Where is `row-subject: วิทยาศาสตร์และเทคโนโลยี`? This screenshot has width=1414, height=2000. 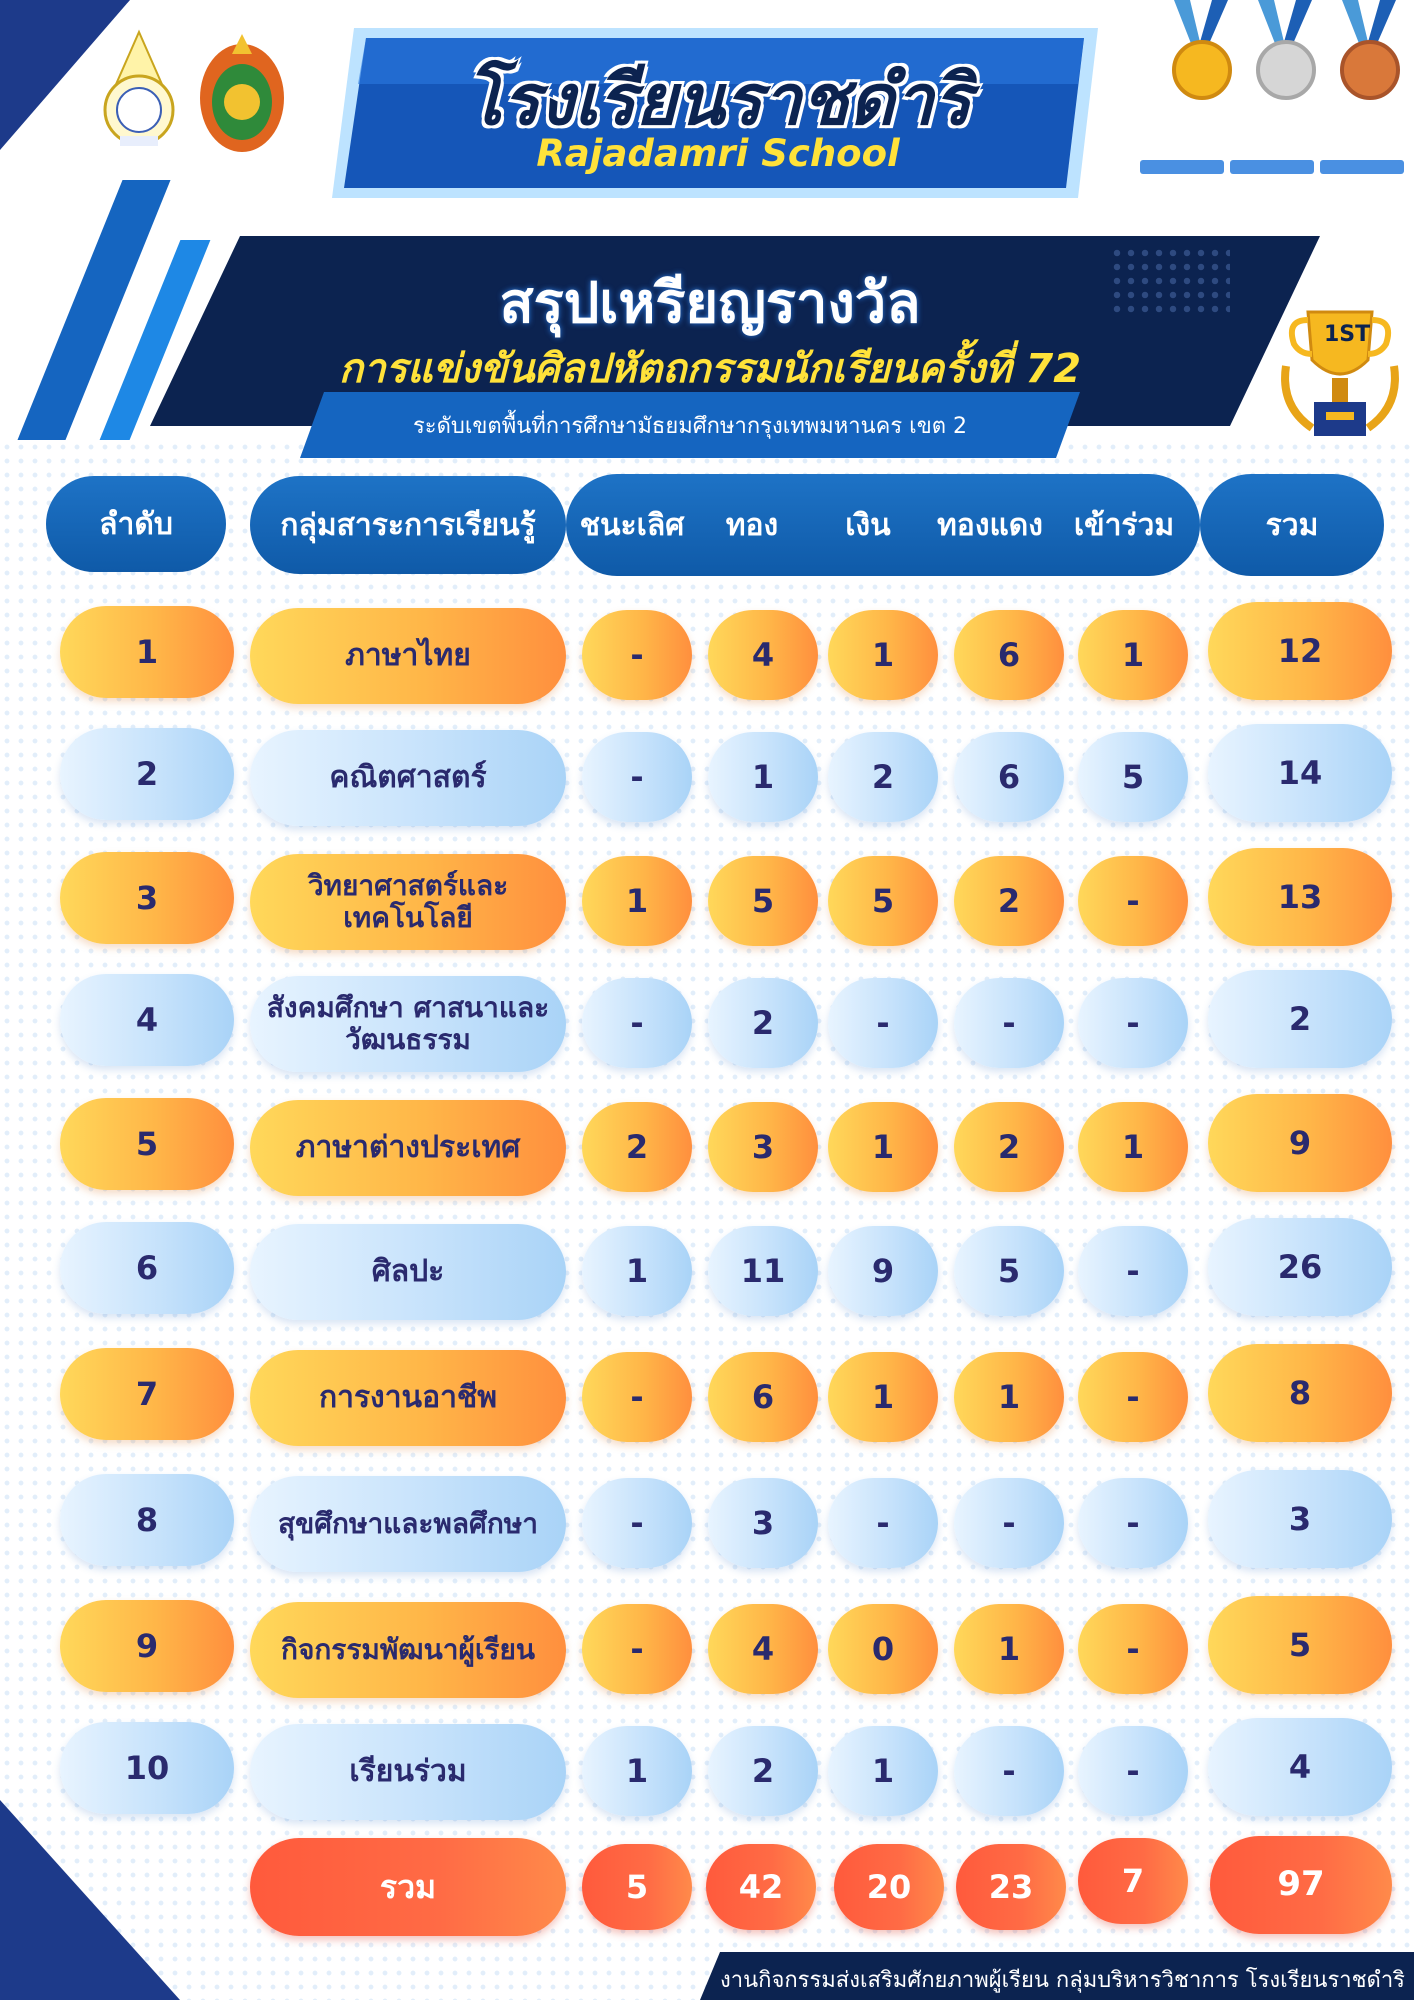
row-subject: วิทยาศาสตร์และเทคโนโลยี is located at coordinates (408, 902).